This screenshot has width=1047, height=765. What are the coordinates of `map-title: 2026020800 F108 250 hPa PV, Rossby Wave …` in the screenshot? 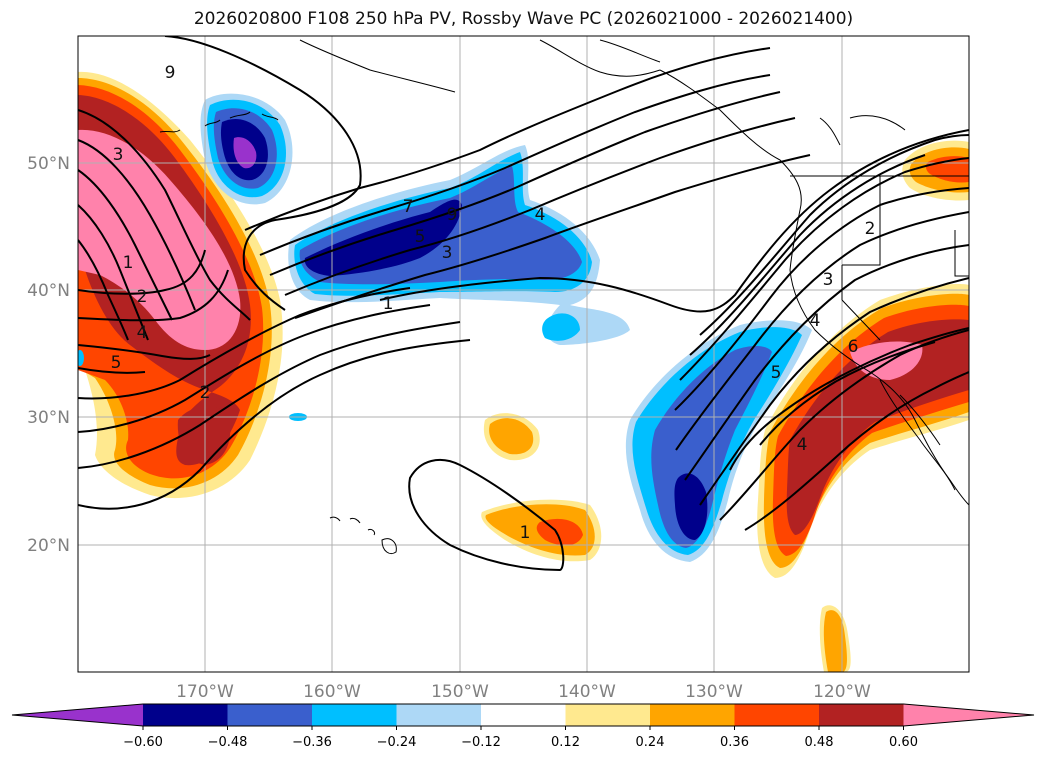 It's located at (523, 19).